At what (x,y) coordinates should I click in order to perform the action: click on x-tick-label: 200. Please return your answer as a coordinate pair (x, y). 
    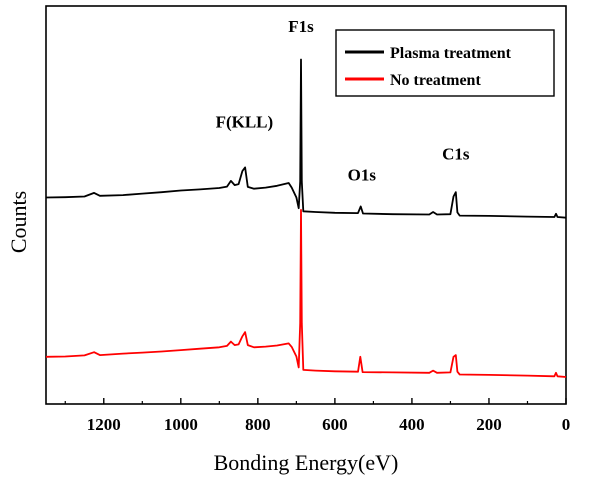
    Looking at the image, I should click on (489, 424).